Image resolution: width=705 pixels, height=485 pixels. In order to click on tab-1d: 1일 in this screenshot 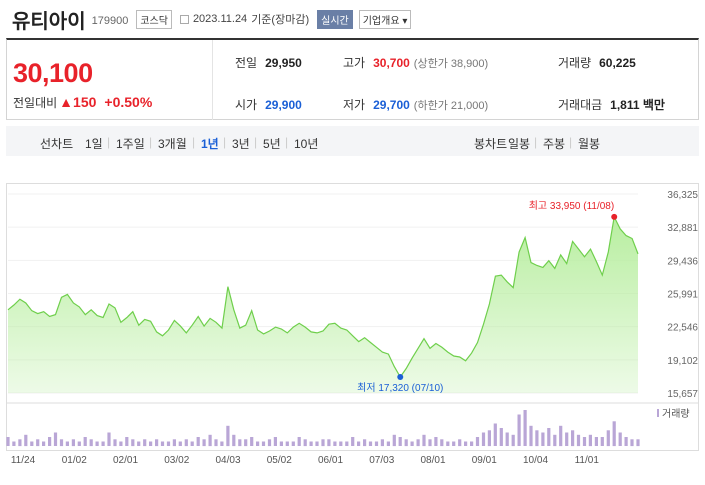, I will do `click(94, 144)`.